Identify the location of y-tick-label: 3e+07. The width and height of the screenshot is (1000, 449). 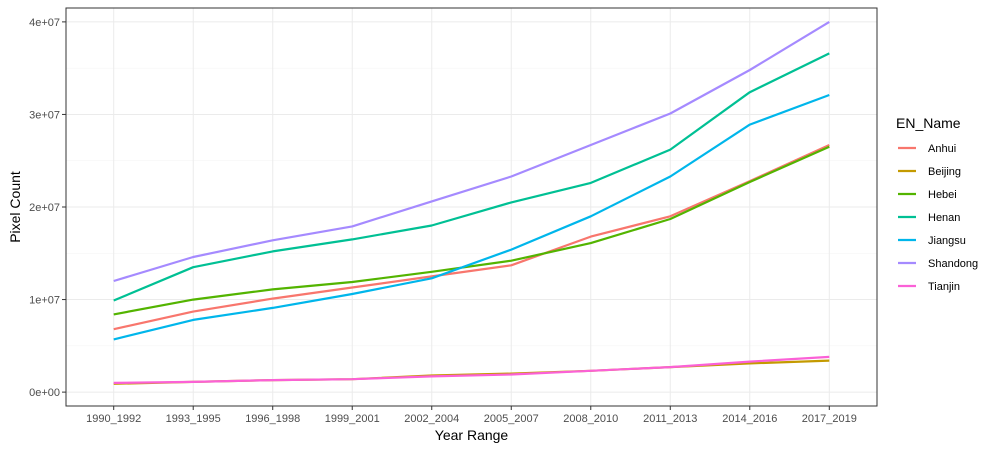
(44, 115).